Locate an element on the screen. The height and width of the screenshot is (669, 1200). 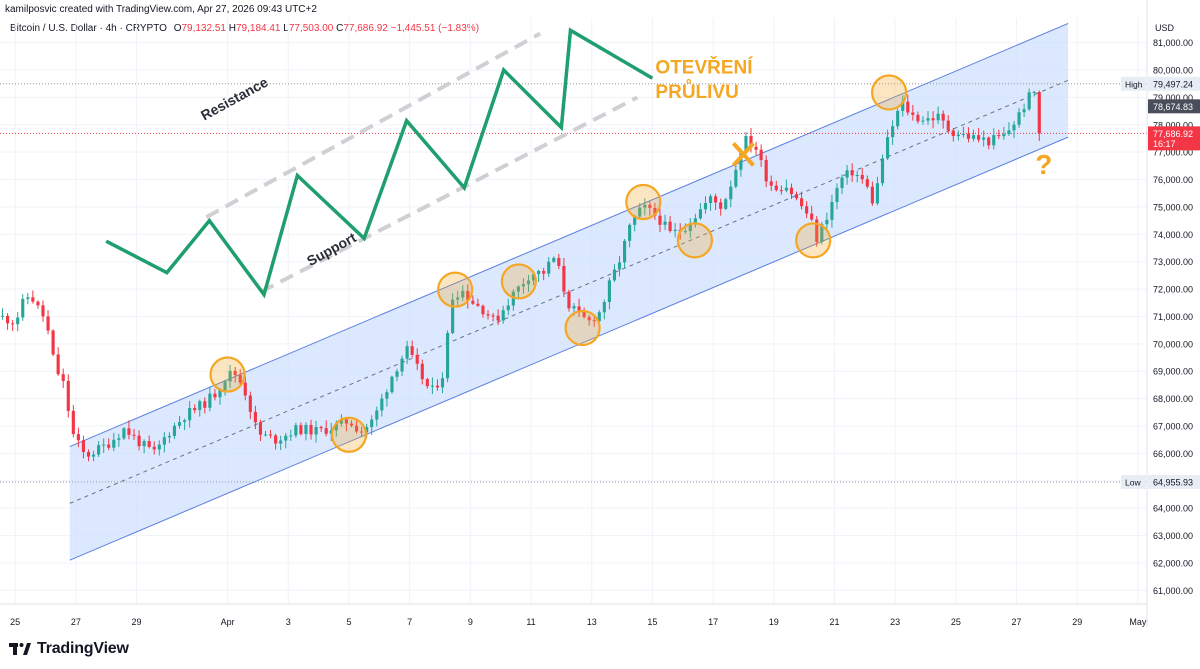
y-tick-label: 78,000.00 is located at coordinates (1173, 125).